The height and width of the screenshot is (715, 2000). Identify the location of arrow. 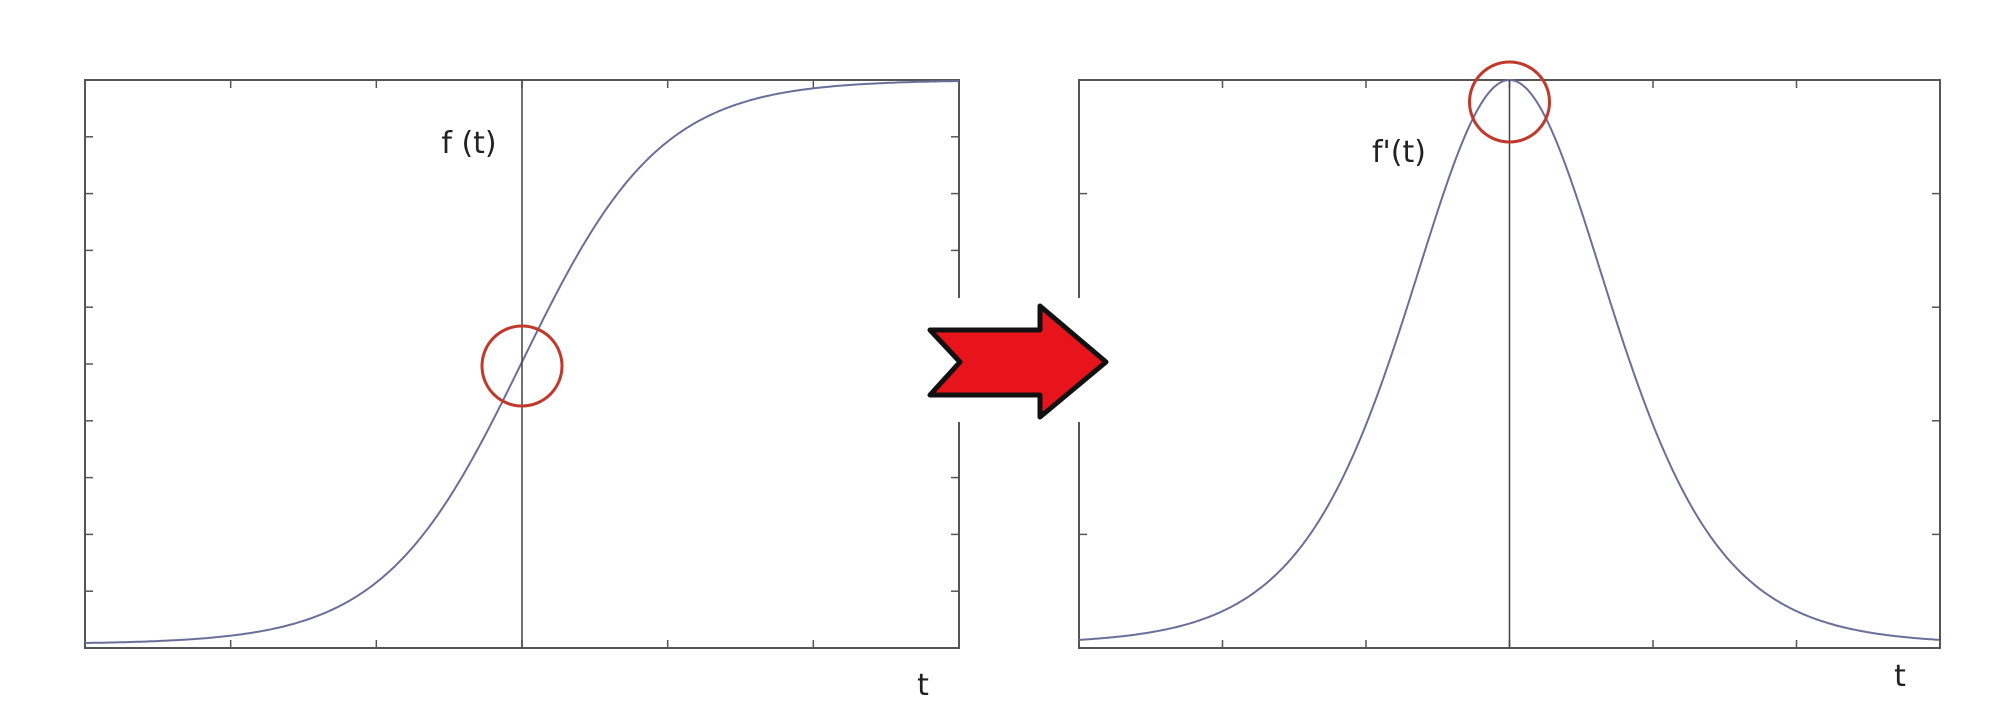
(1018, 361).